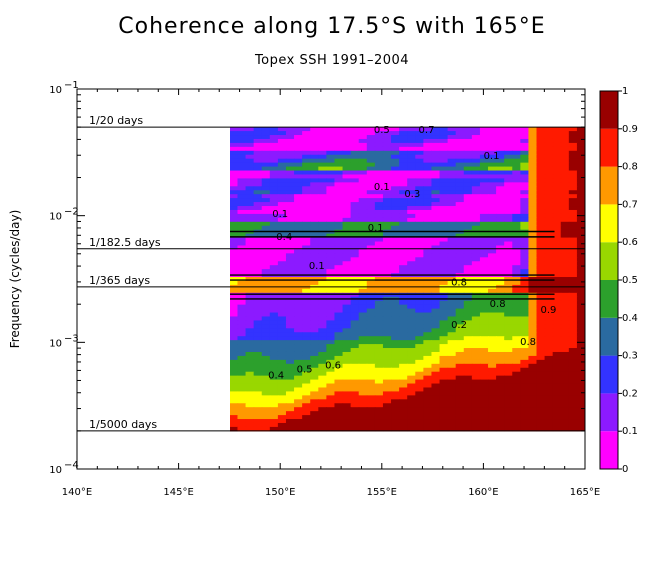 The width and height of the screenshot is (649, 561). Describe the element at coordinates (548, 310) in the screenshot. I see `contour-label: 0.9` at that location.